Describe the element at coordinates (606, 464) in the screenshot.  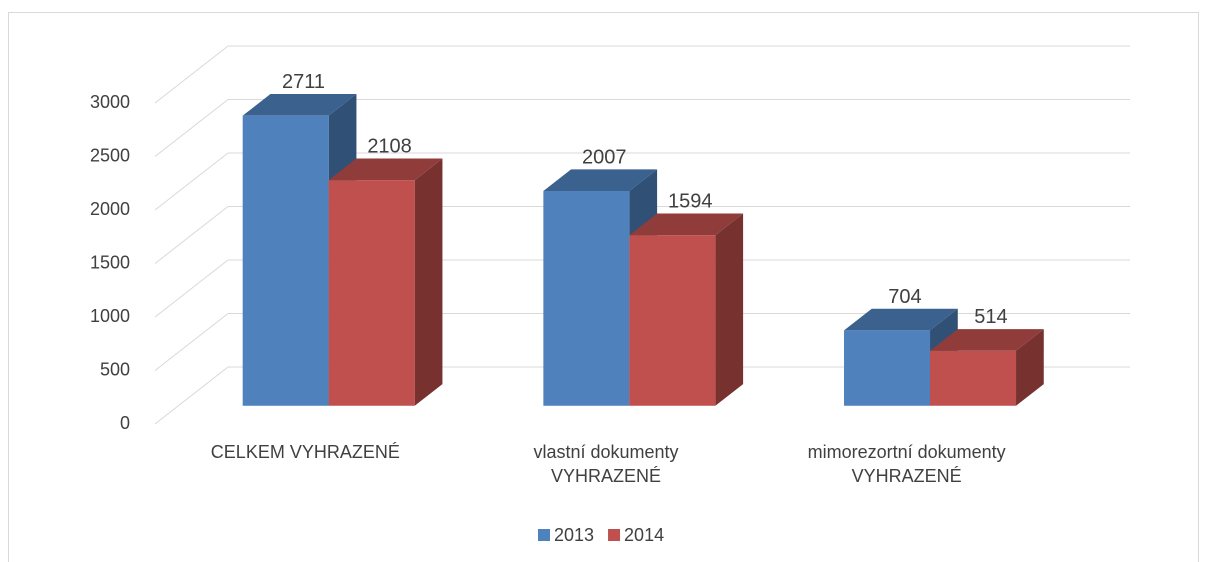
I see `x-tick-label: vlastní dokumenty VYHRAZENÉ` at that location.